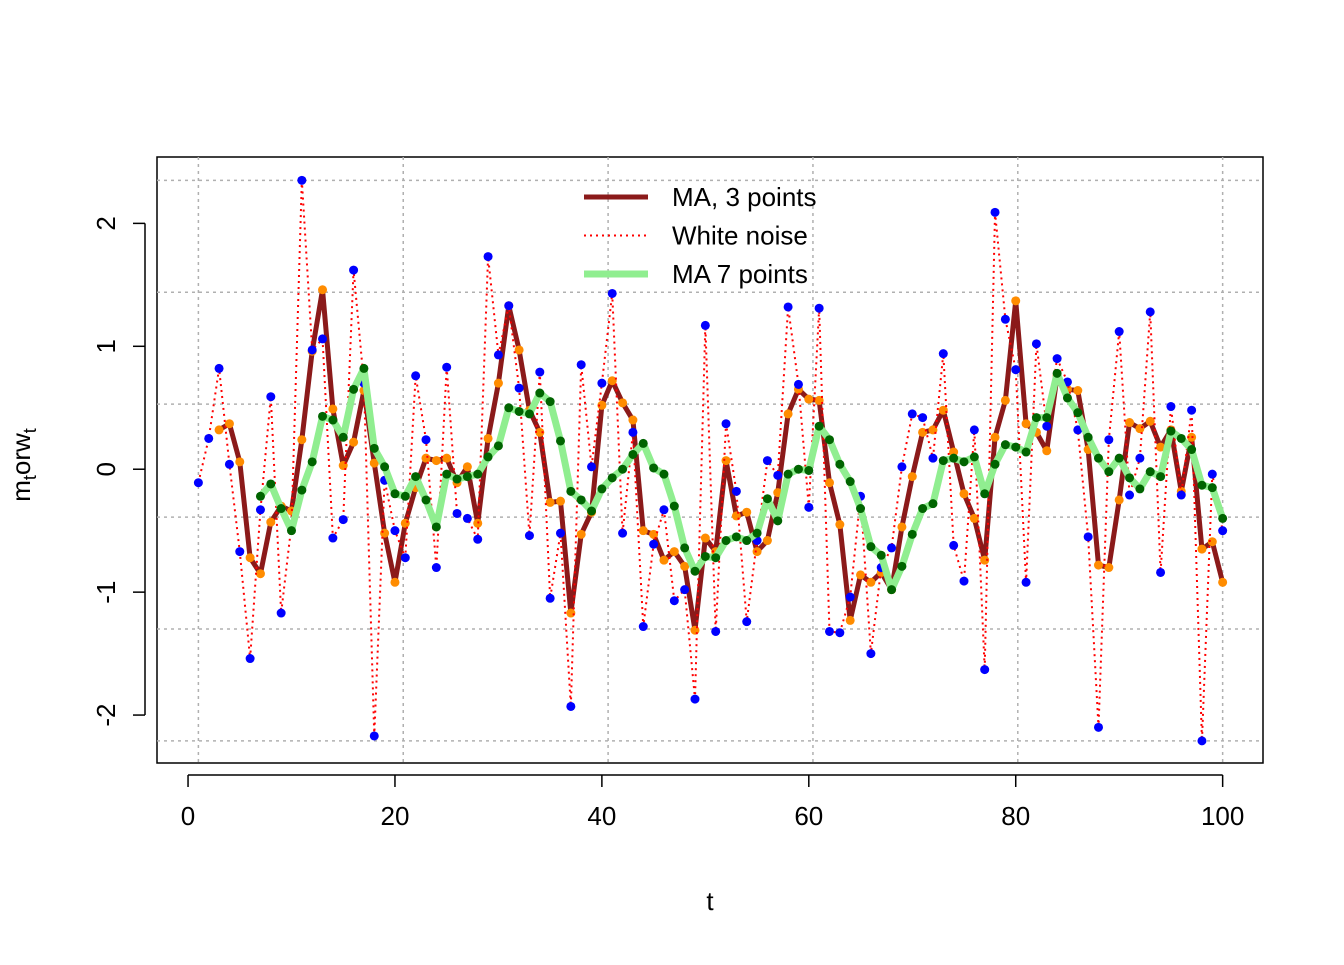 This screenshot has height=965, width=1344. Describe the element at coordinates (106, 714) in the screenshot. I see `y-tick-label: -2` at that location.